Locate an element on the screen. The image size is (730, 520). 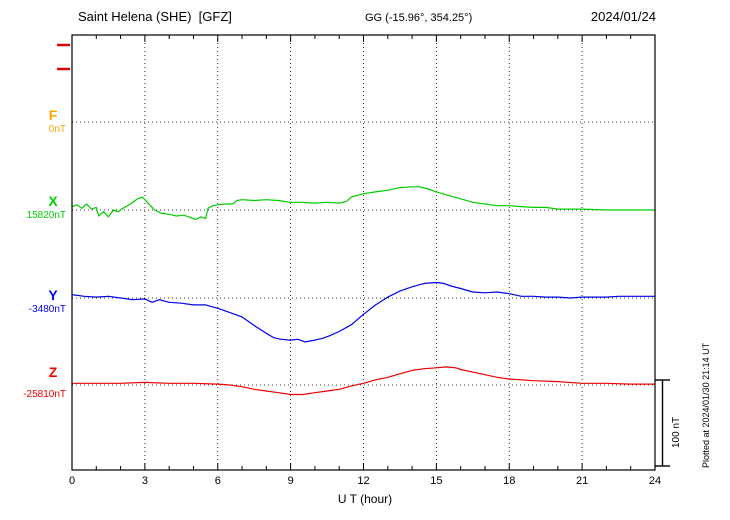
scale-bar-label: 100 nT is located at coordinates (676, 432).